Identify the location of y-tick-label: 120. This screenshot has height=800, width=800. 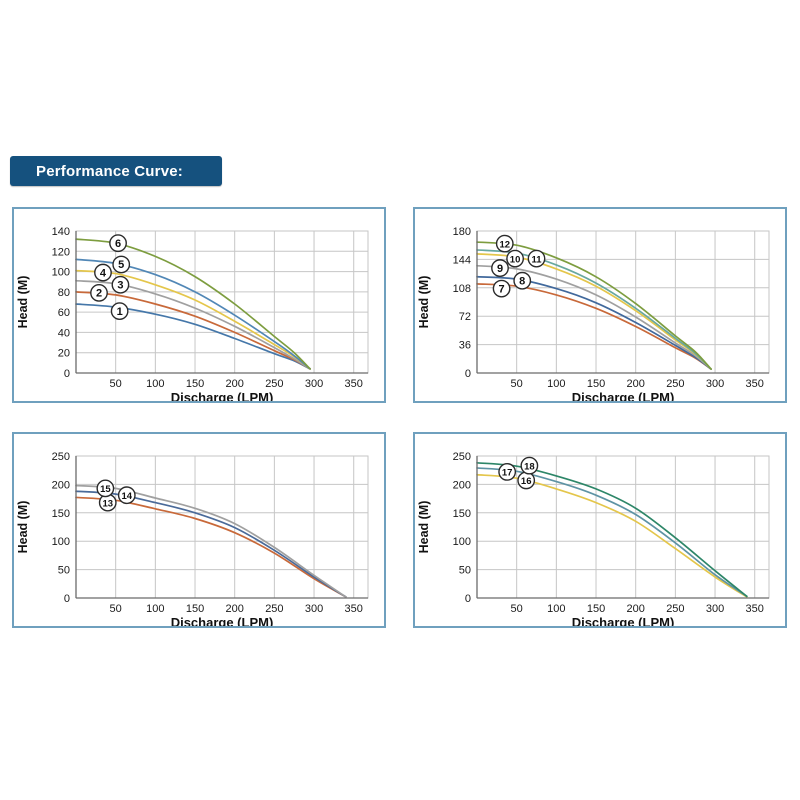
(61, 252).